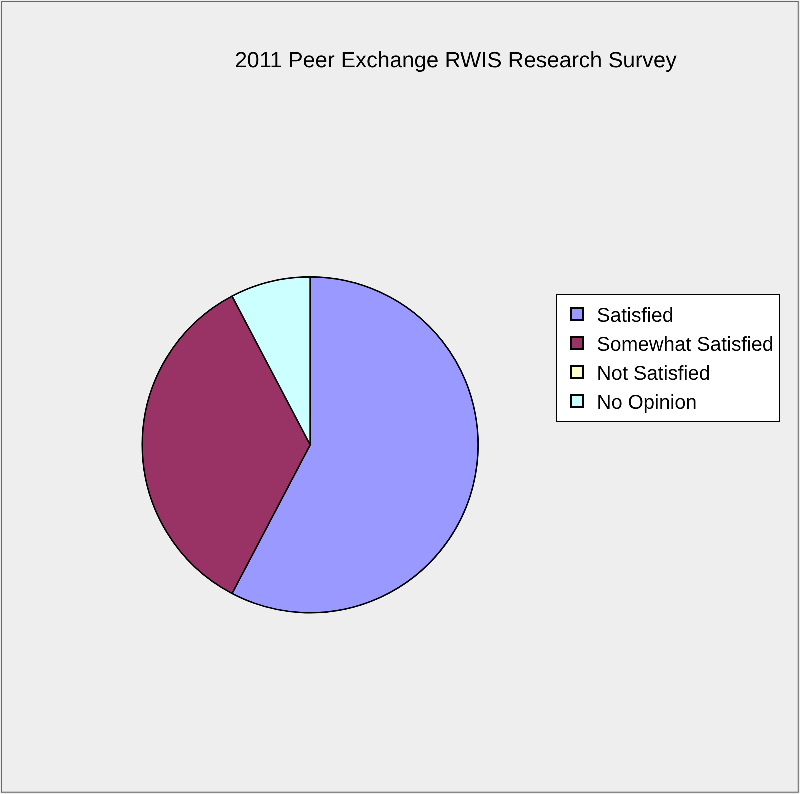  I want to click on legend-label: No Opinion, so click(647, 403).